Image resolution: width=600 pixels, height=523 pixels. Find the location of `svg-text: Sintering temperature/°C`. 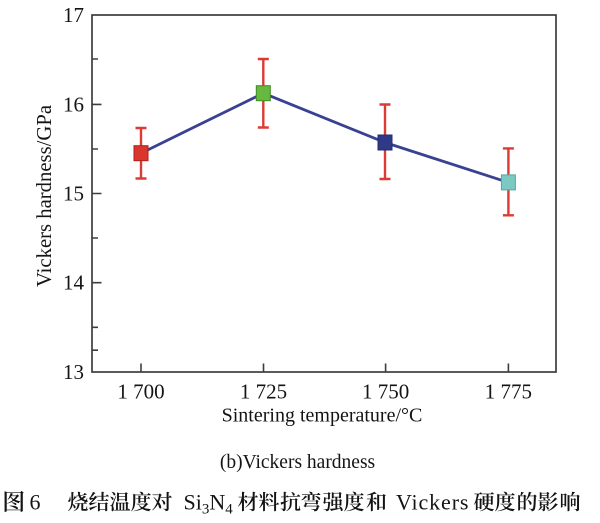

svg-text: Sintering temperature/°C is located at coordinates (322, 416).